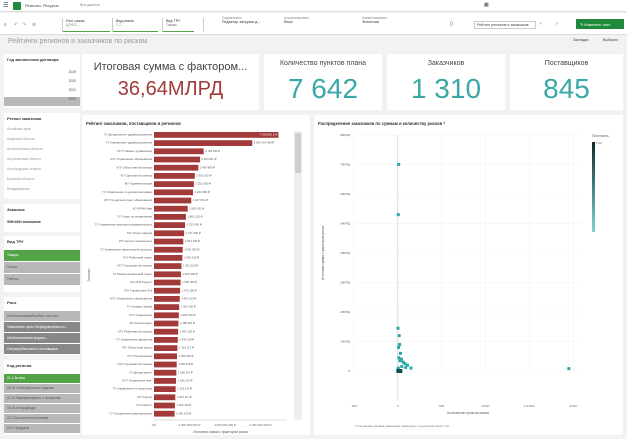 This screenshot has width=627, height=439. I want to click on list-item-selected: 2022, so click(42, 101).